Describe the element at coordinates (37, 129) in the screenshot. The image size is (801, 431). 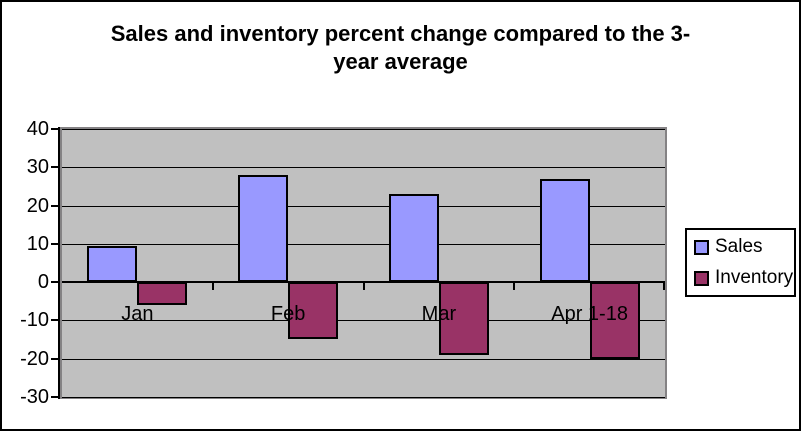
I see `y-tick-label-40: 40` at that location.